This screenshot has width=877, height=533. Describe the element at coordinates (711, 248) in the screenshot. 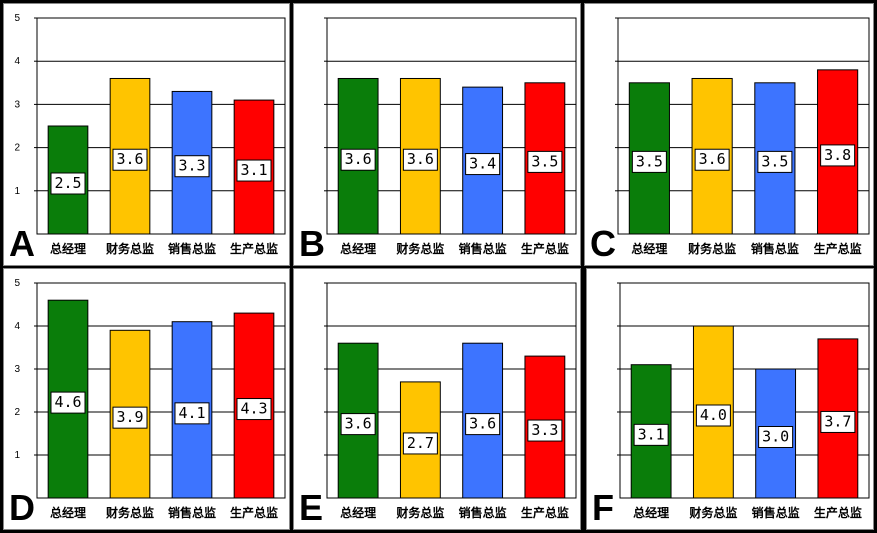

I see `category-label-c-2: 财务总监` at that location.